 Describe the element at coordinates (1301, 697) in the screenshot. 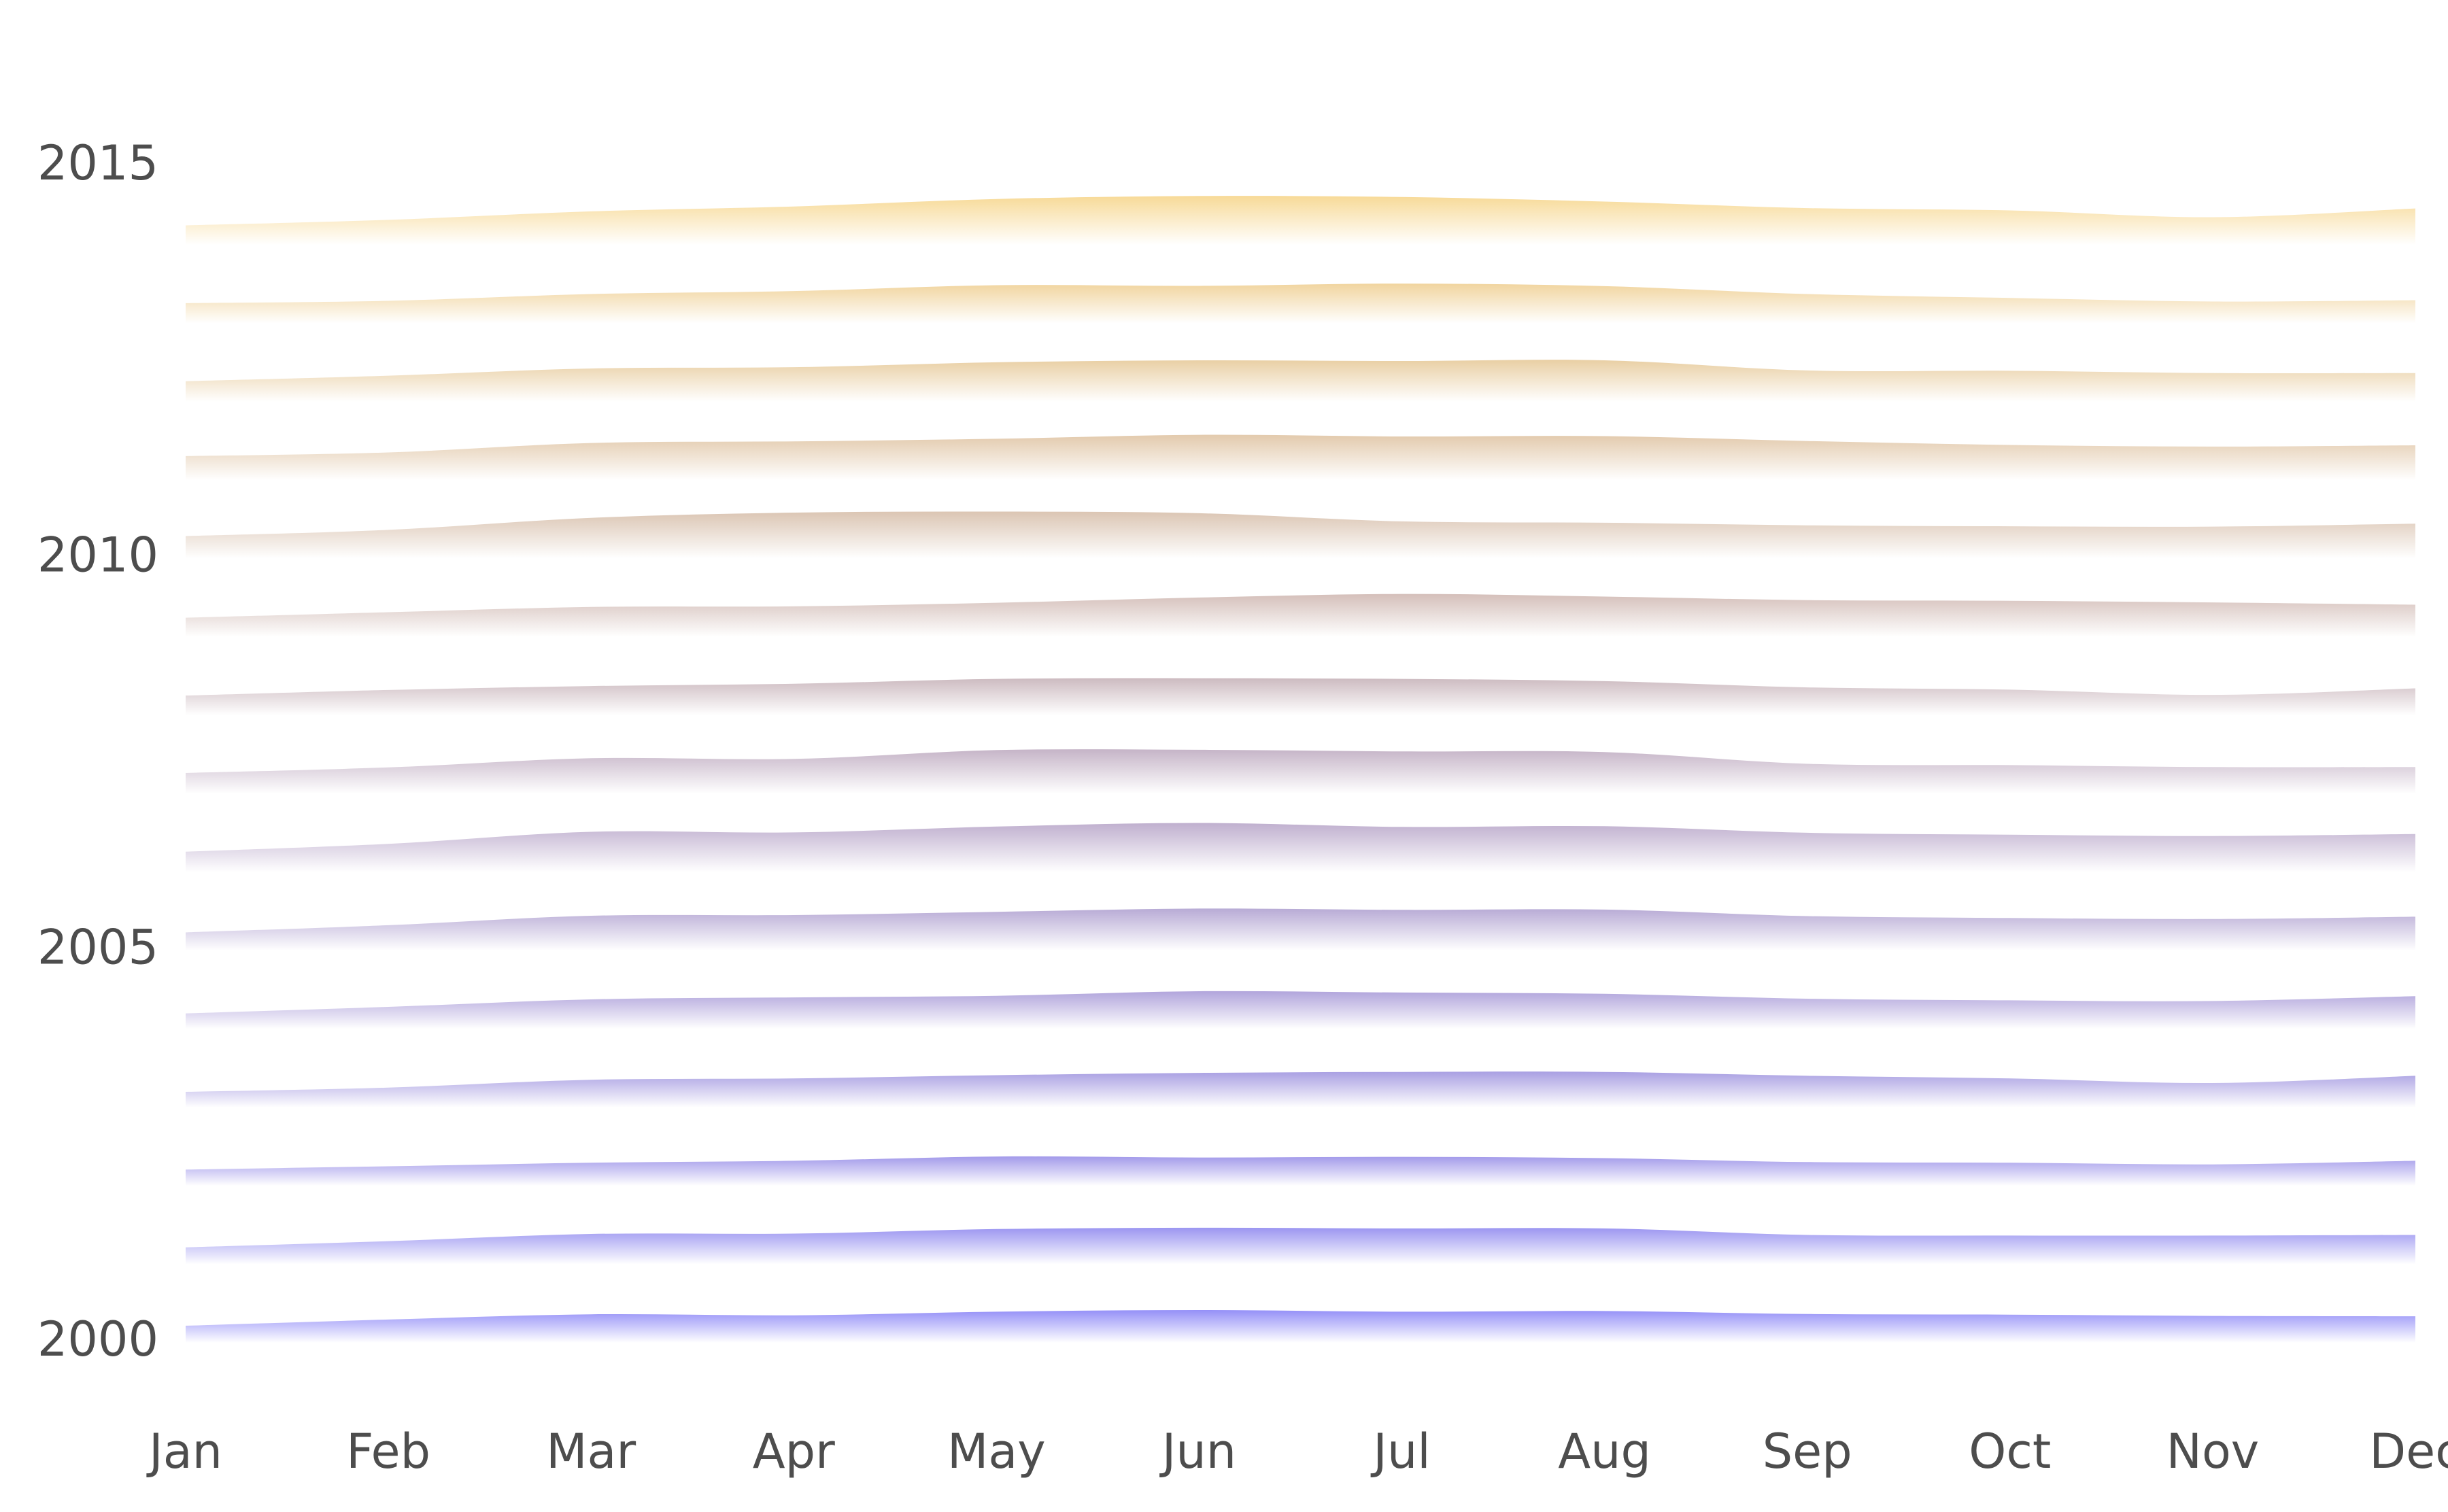

I see `ridge-2008` at that location.